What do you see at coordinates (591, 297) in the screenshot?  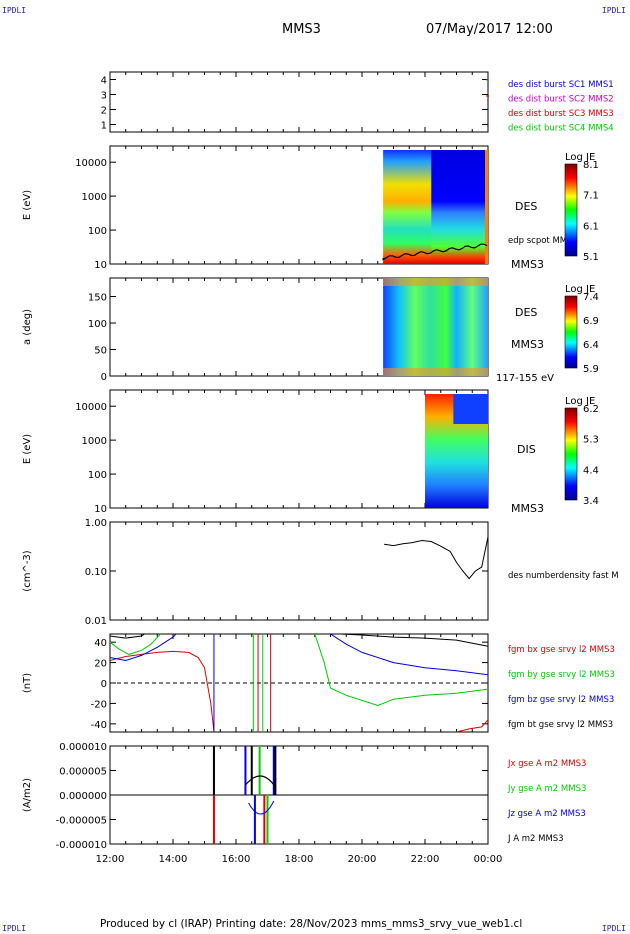 I see `colorbar-tick-label: 7.4` at bounding box center [591, 297].